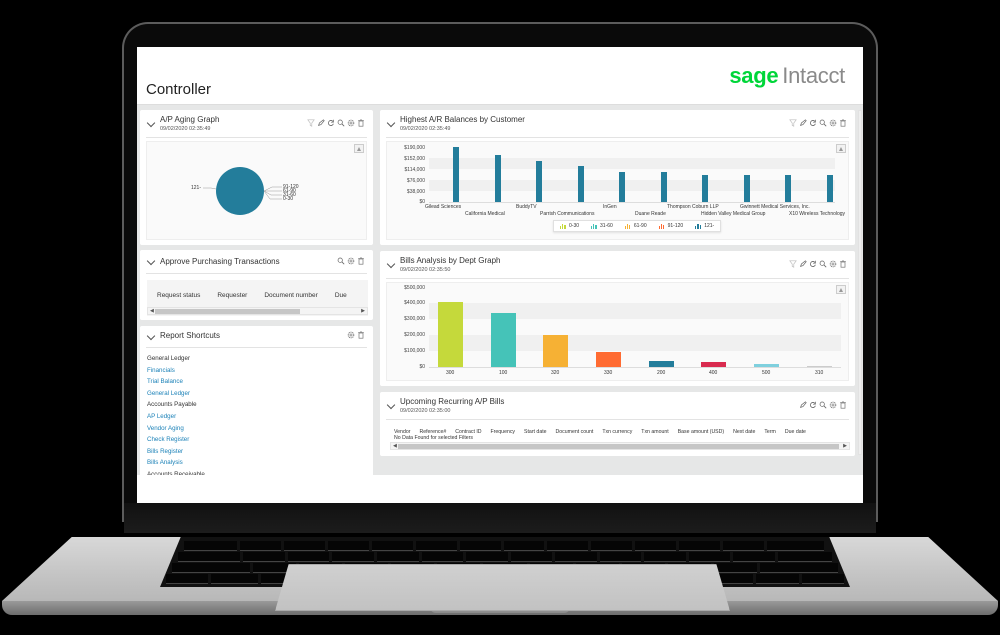 This screenshot has width=1000, height=635. I want to click on legend-item-61-90: 61-90, so click(635, 226).